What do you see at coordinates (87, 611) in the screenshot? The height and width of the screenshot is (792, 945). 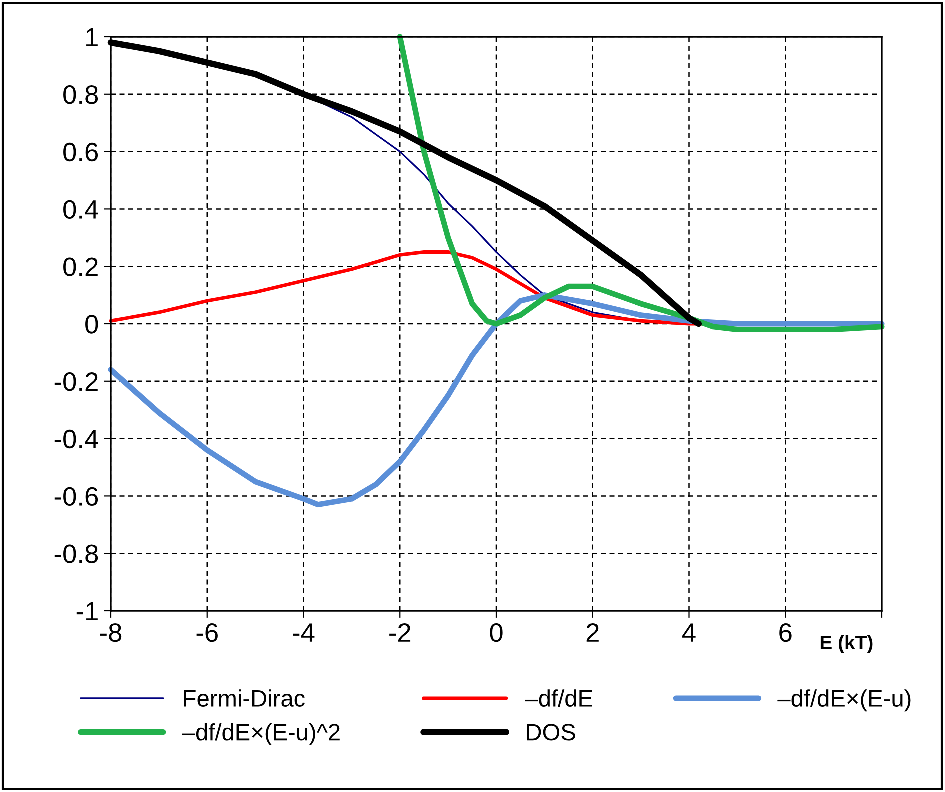 I see `y-tick-label: -1` at bounding box center [87, 611].